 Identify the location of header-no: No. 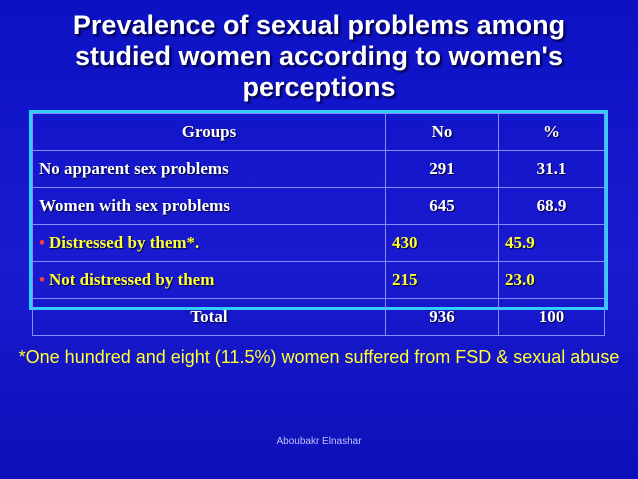
(442, 132).